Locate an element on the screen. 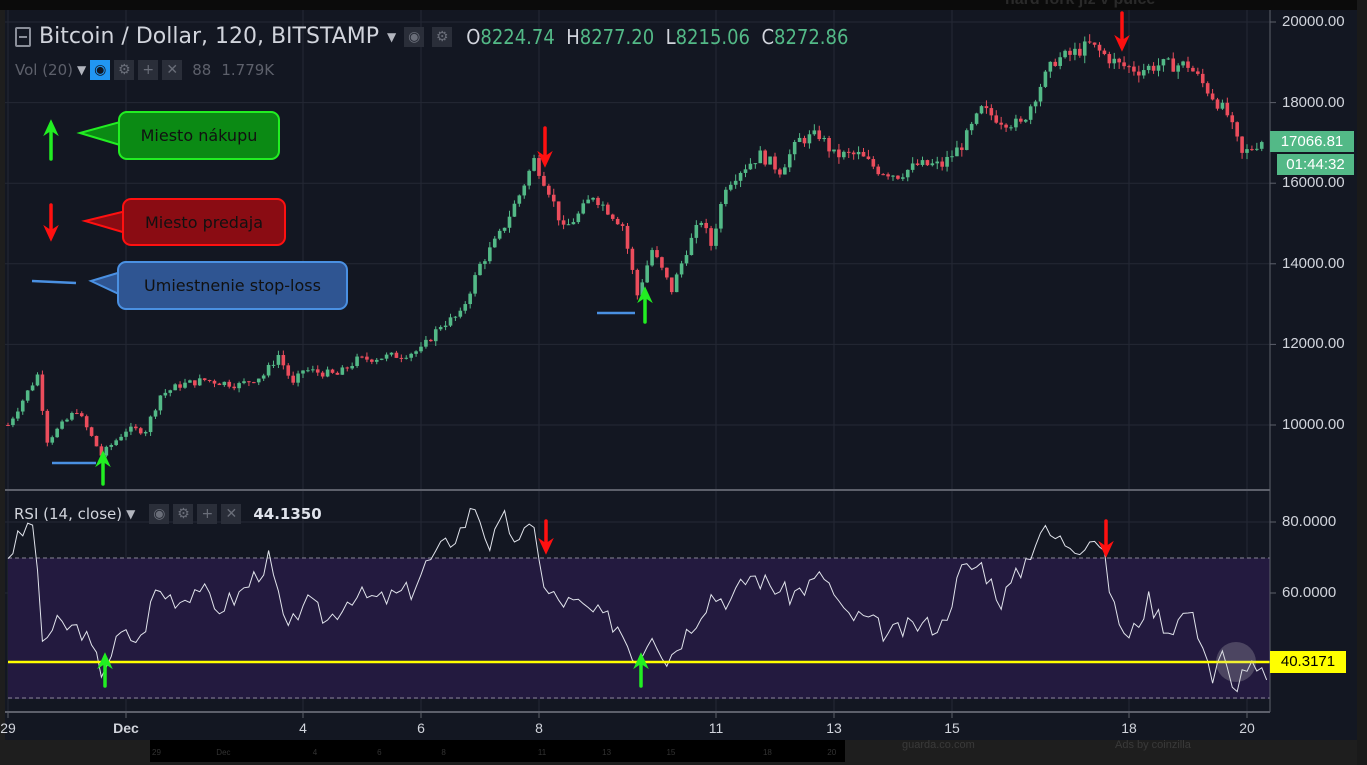  symbol-title: Bitcoin / Dollar, 120, BITSTAMP is located at coordinates (209, 36).